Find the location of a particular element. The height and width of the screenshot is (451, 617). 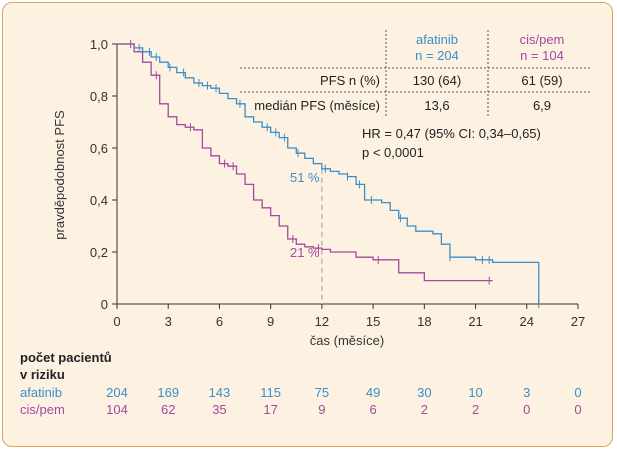

table-row-label: PFS n (%) is located at coordinates (350, 80).